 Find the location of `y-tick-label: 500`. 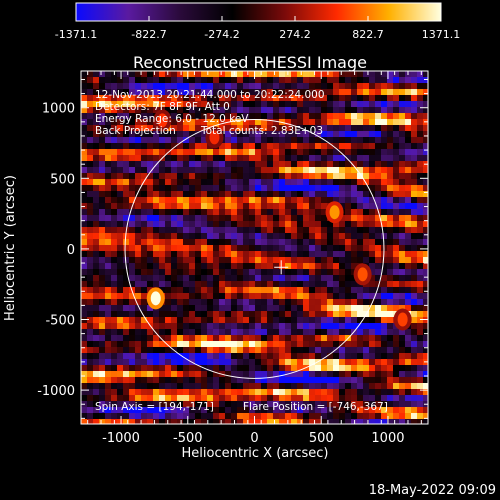

y-tick-label: 500 is located at coordinates (62, 179).